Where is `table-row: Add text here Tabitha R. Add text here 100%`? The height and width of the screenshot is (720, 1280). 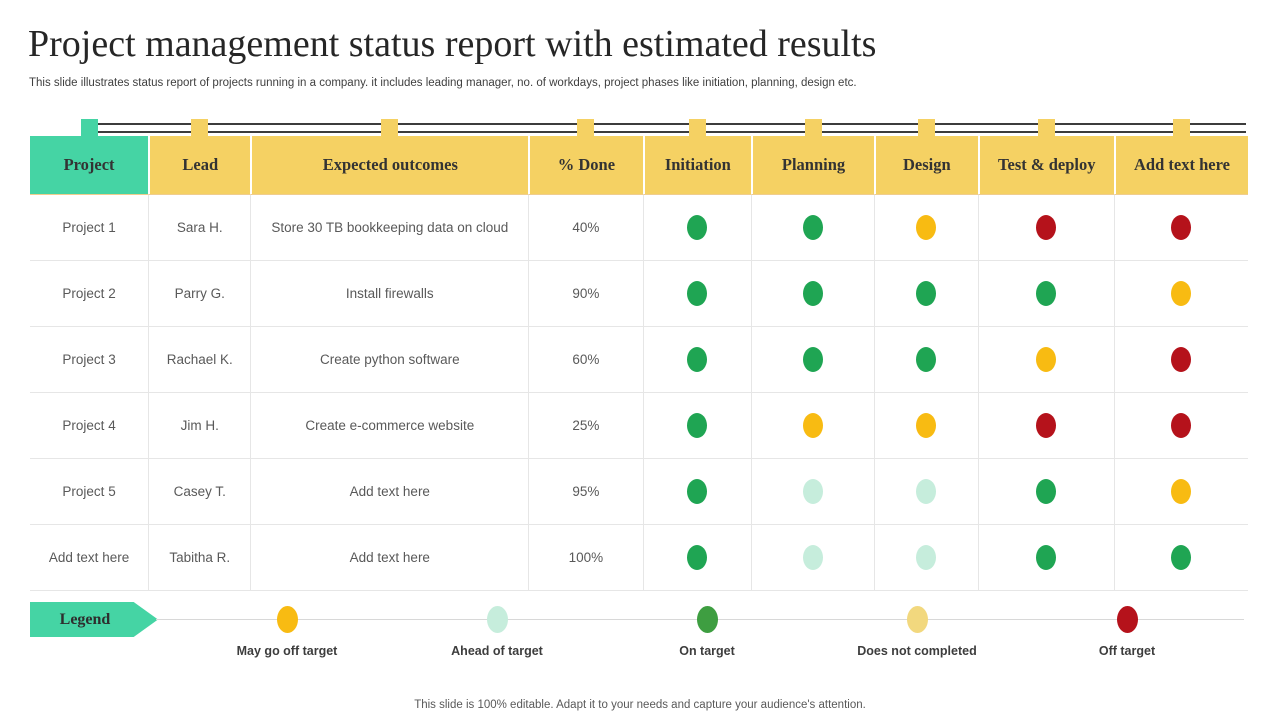
table-row: Add text here Tabitha R. Add text here 100% is located at coordinates (639, 558).